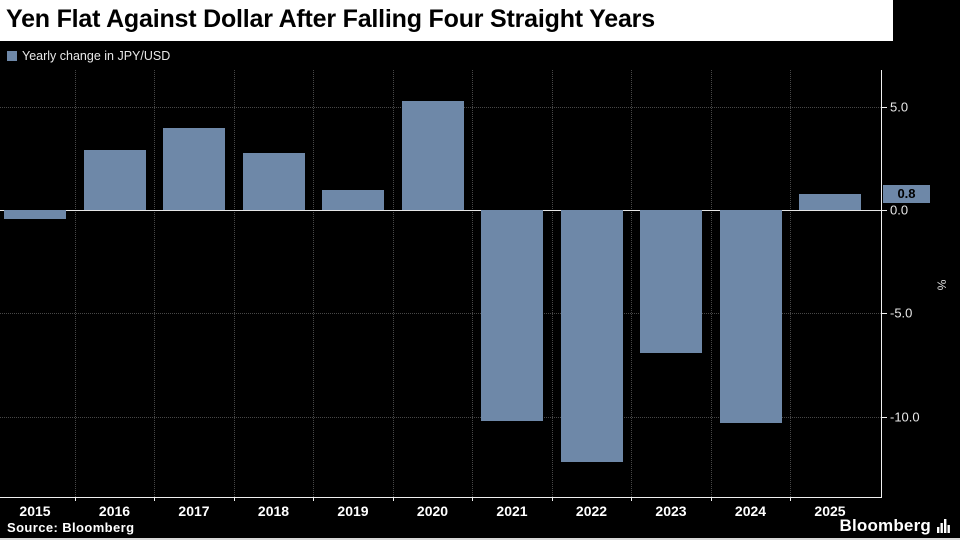 The width and height of the screenshot is (960, 540). What do you see at coordinates (114, 180) in the screenshot?
I see `bar-2016` at bounding box center [114, 180].